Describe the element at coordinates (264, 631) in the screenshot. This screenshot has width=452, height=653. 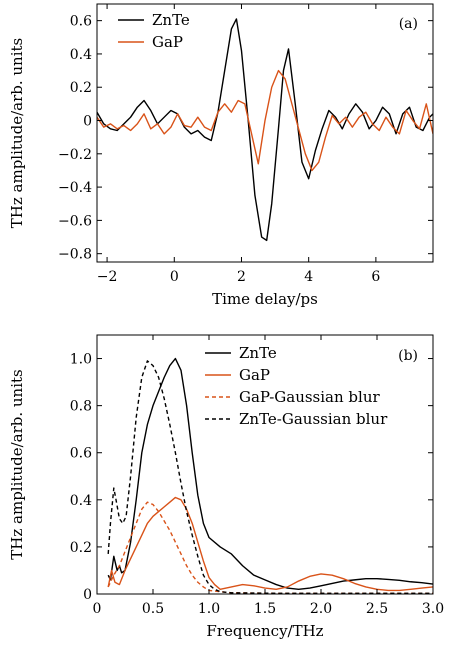
I see `x-axis-title: Frequency/THz` at that location.